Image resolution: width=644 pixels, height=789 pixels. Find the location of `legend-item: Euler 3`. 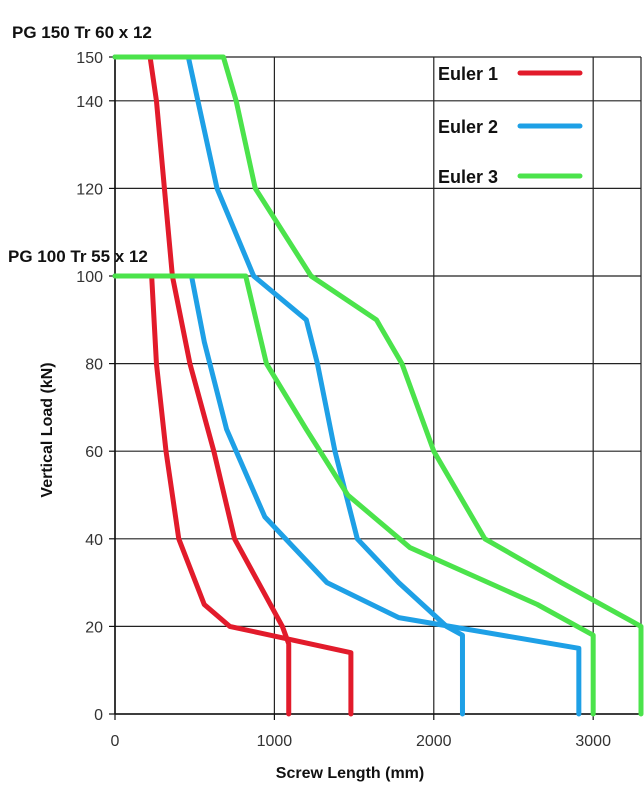

legend-item: Euler 3 is located at coordinates (510, 177).